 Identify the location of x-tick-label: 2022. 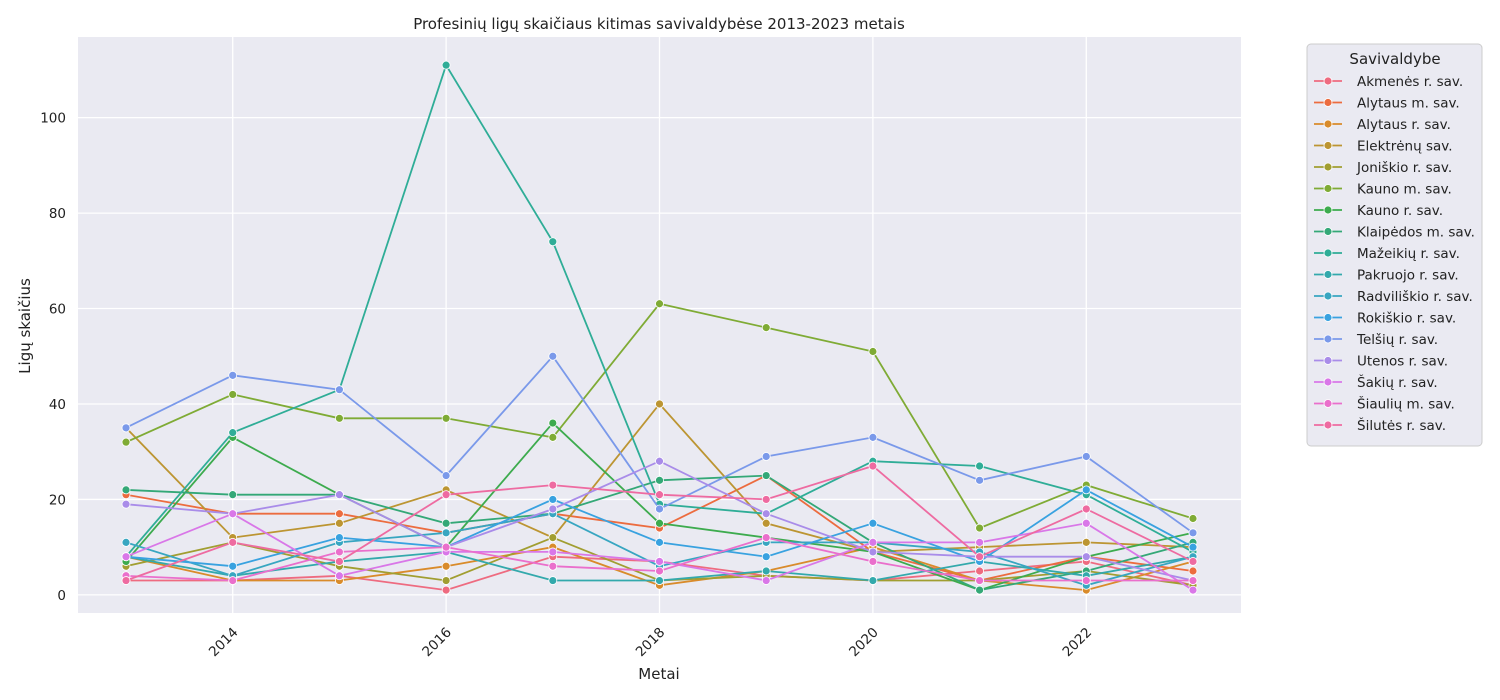
(1078, 643).